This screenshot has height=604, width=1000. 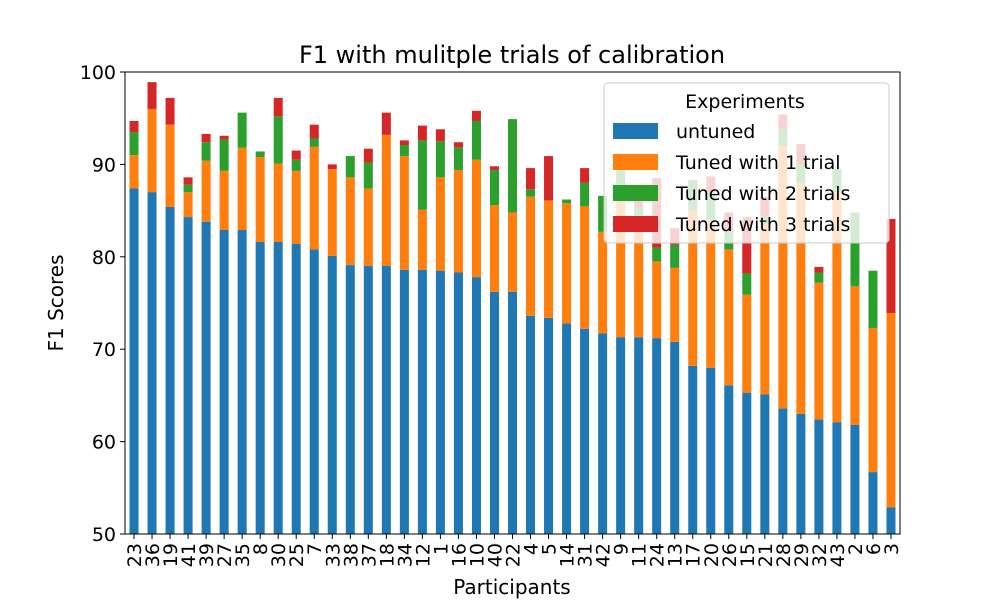 What do you see at coordinates (604, 555) in the screenshot?
I see `x-tick-label: 42` at bounding box center [604, 555].